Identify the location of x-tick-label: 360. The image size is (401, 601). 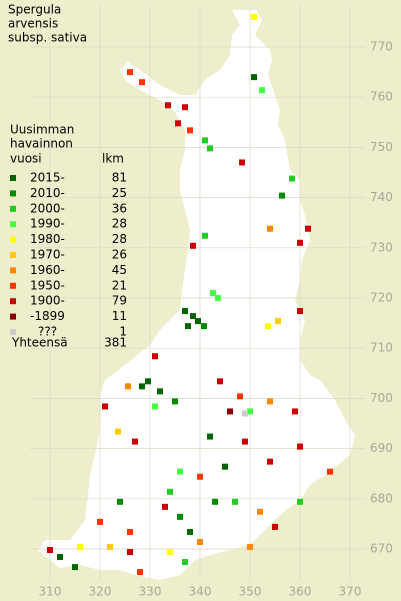
(300, 592).